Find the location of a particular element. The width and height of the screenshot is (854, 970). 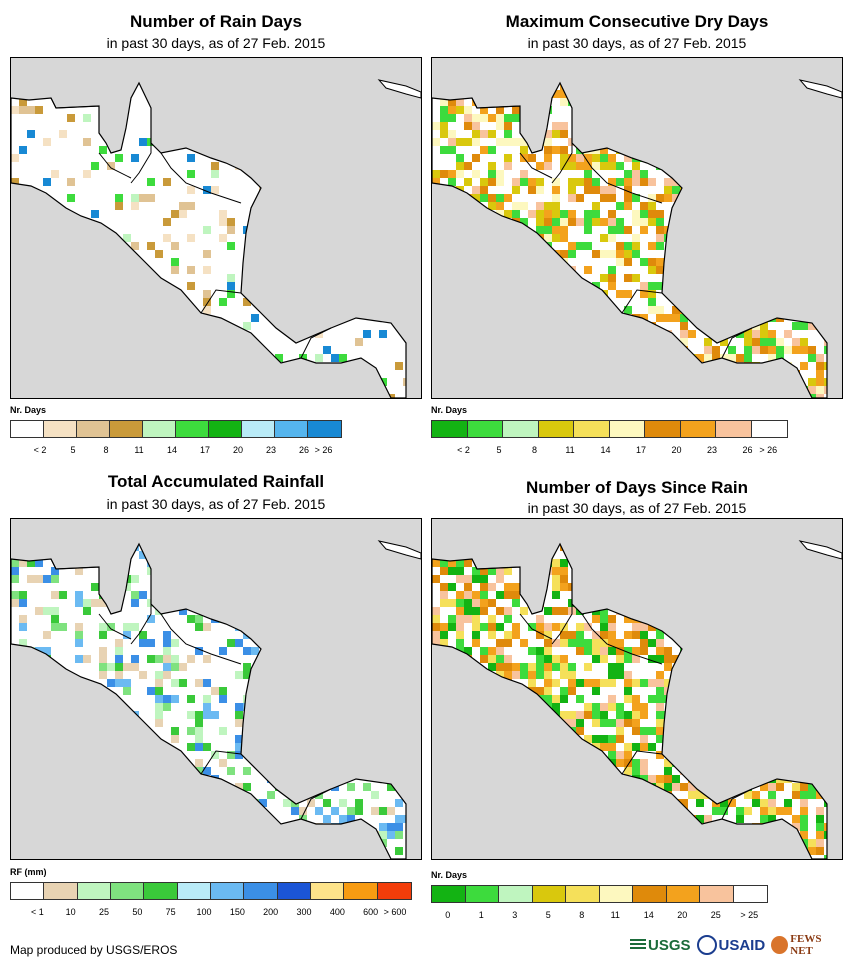

legend-tick-label: 3 is located at coordinates (515, 915).